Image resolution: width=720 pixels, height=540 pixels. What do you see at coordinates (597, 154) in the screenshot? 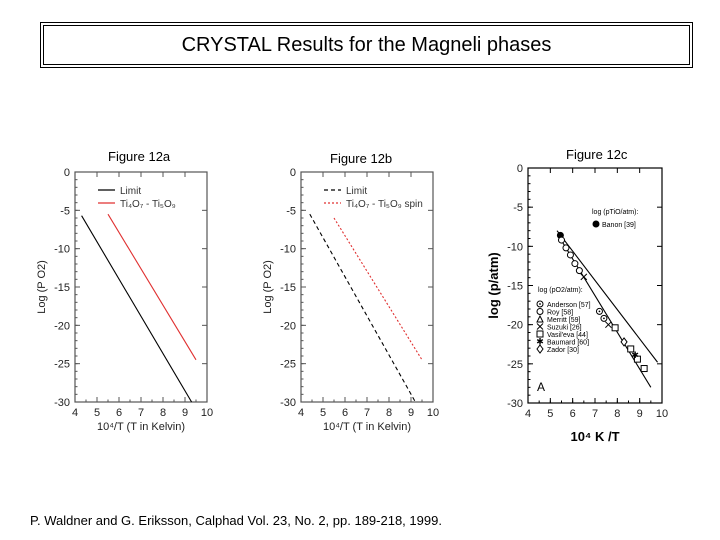
I see `figure-12c-label: Figure 12c` at bounding box center [597, 154].